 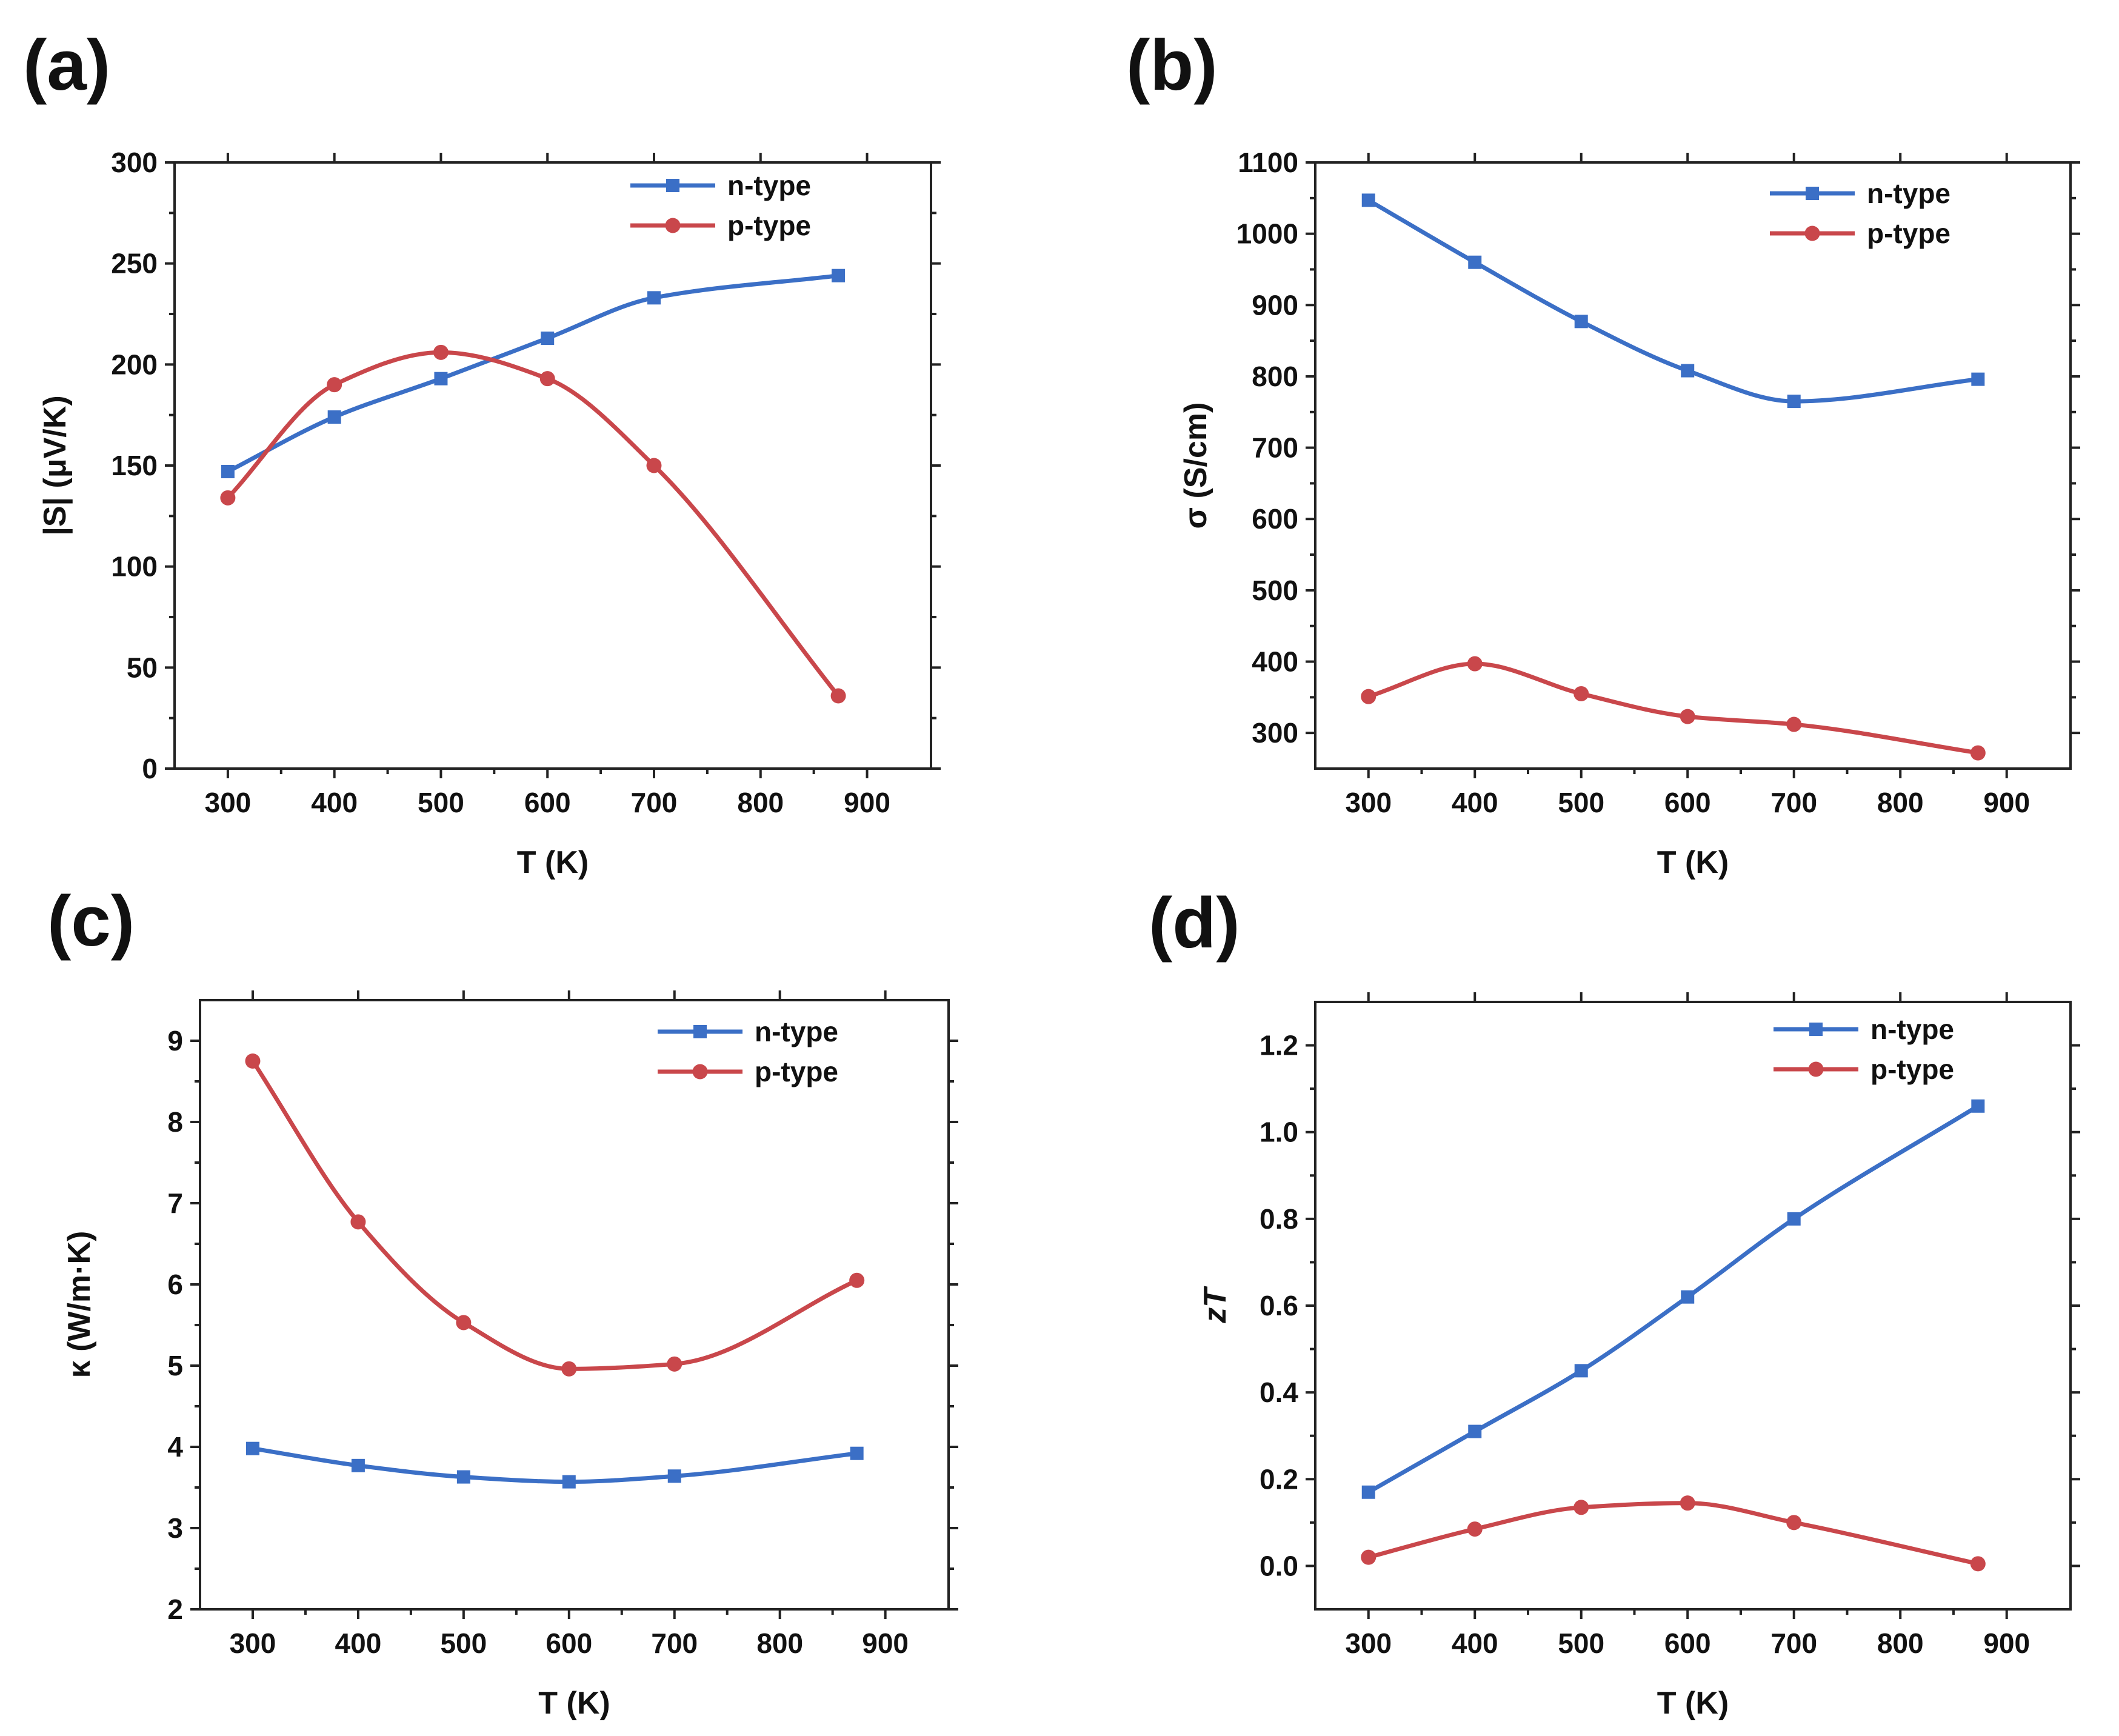 What do you see at coordinates (175, 1284) in the screenshot?
I see `y-tick-label: 6` at bounding box center [175, 1284].